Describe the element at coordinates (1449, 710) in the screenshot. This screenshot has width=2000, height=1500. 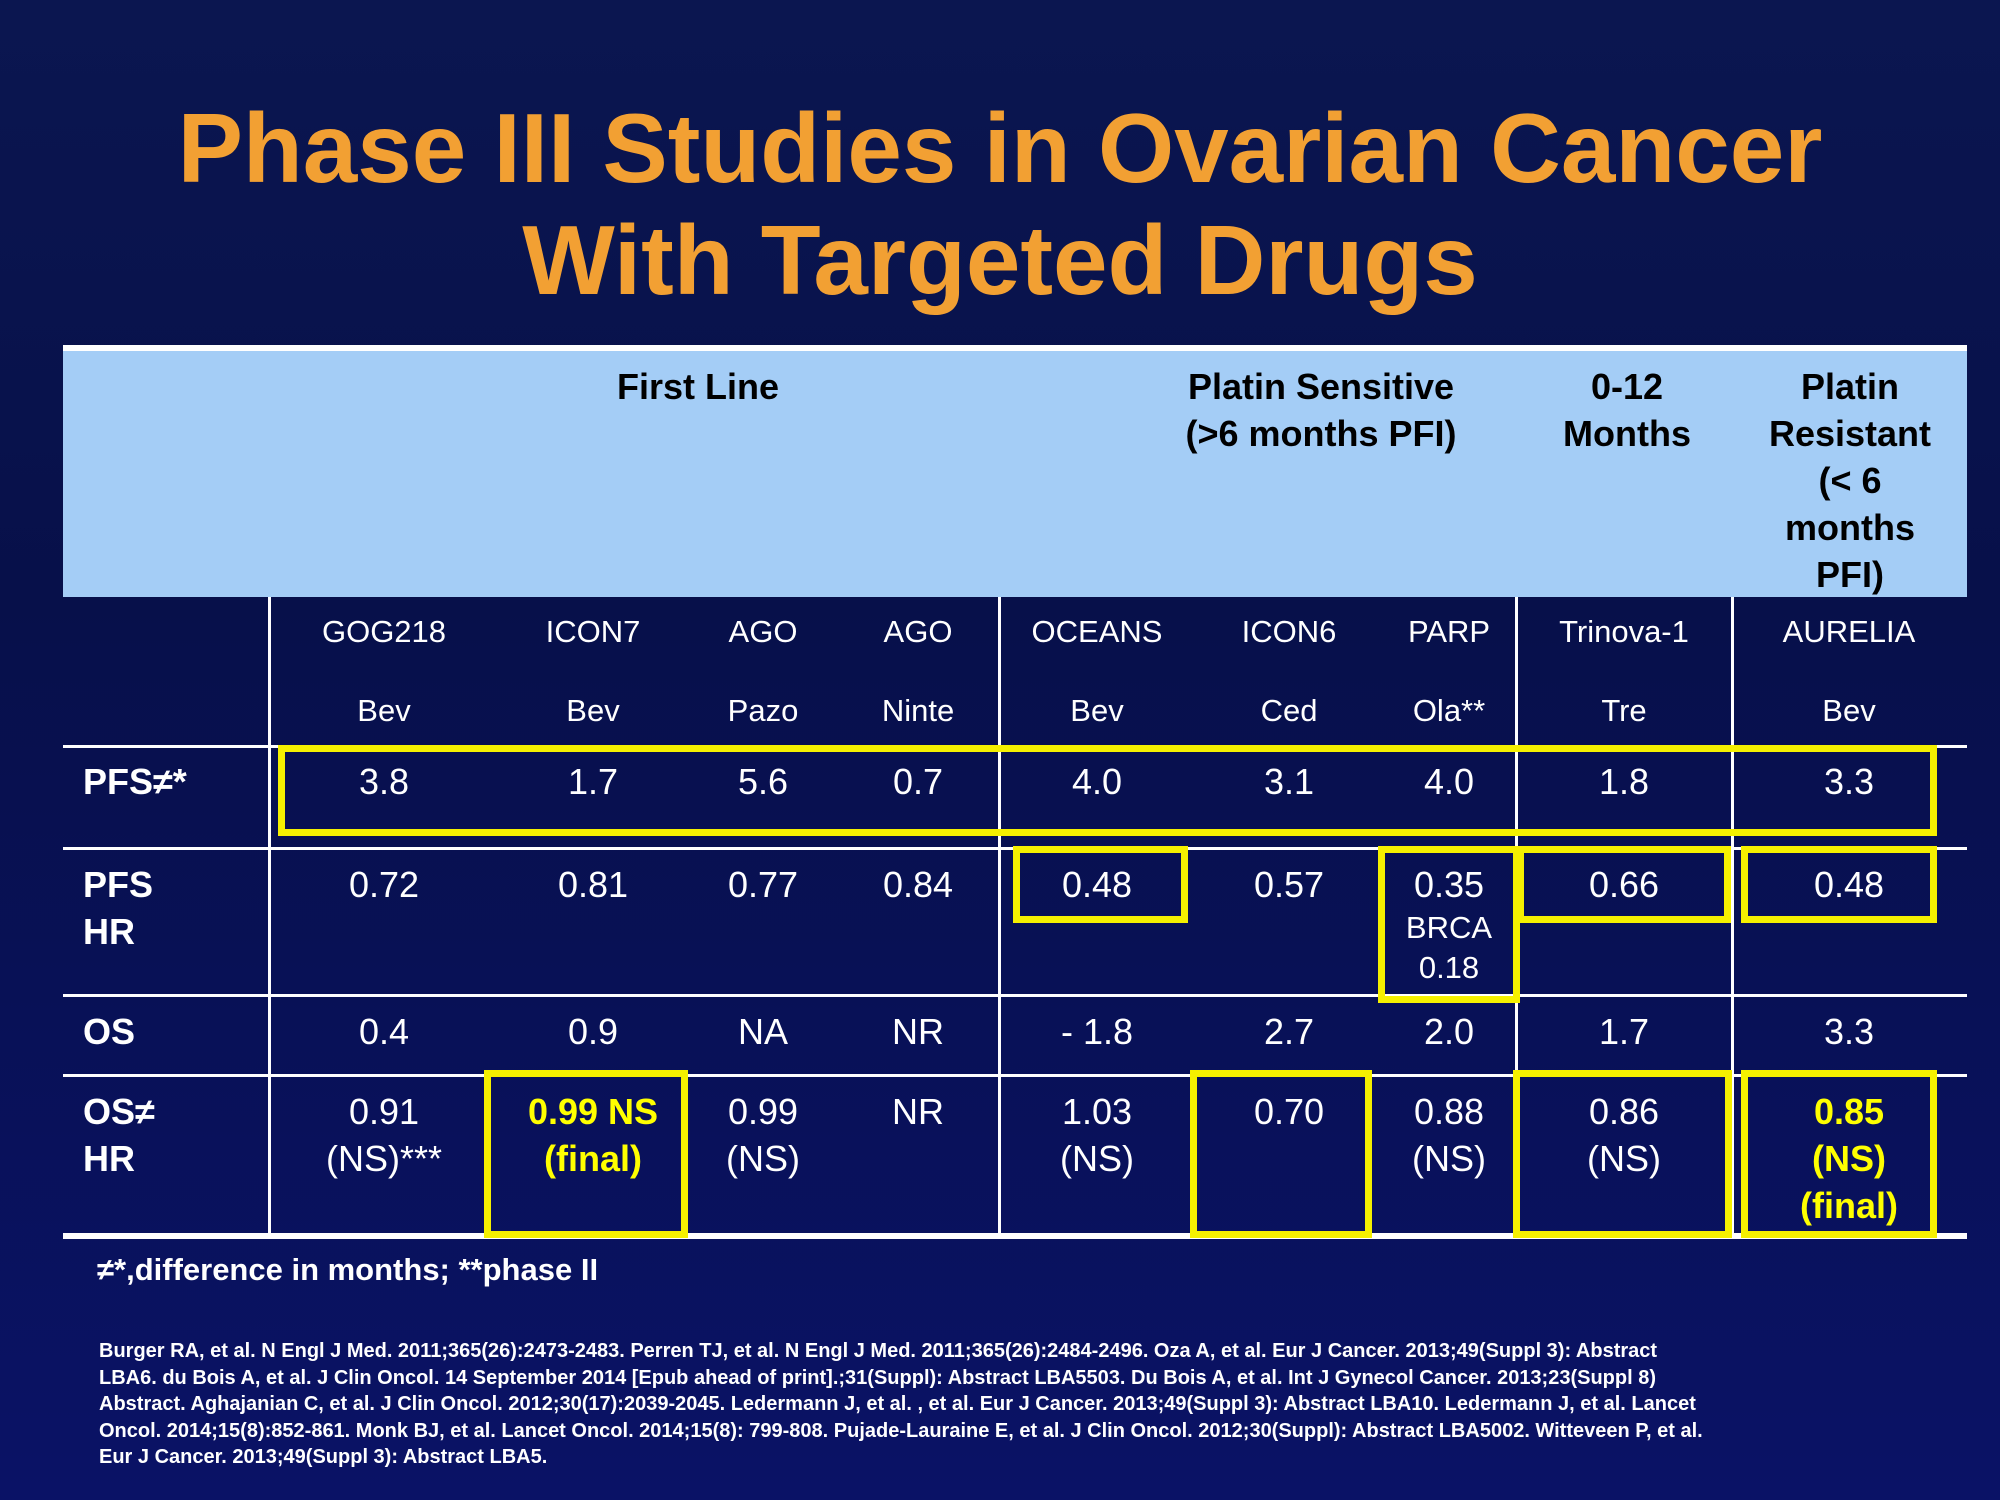
I see `study-drug: Ola**` at that location.